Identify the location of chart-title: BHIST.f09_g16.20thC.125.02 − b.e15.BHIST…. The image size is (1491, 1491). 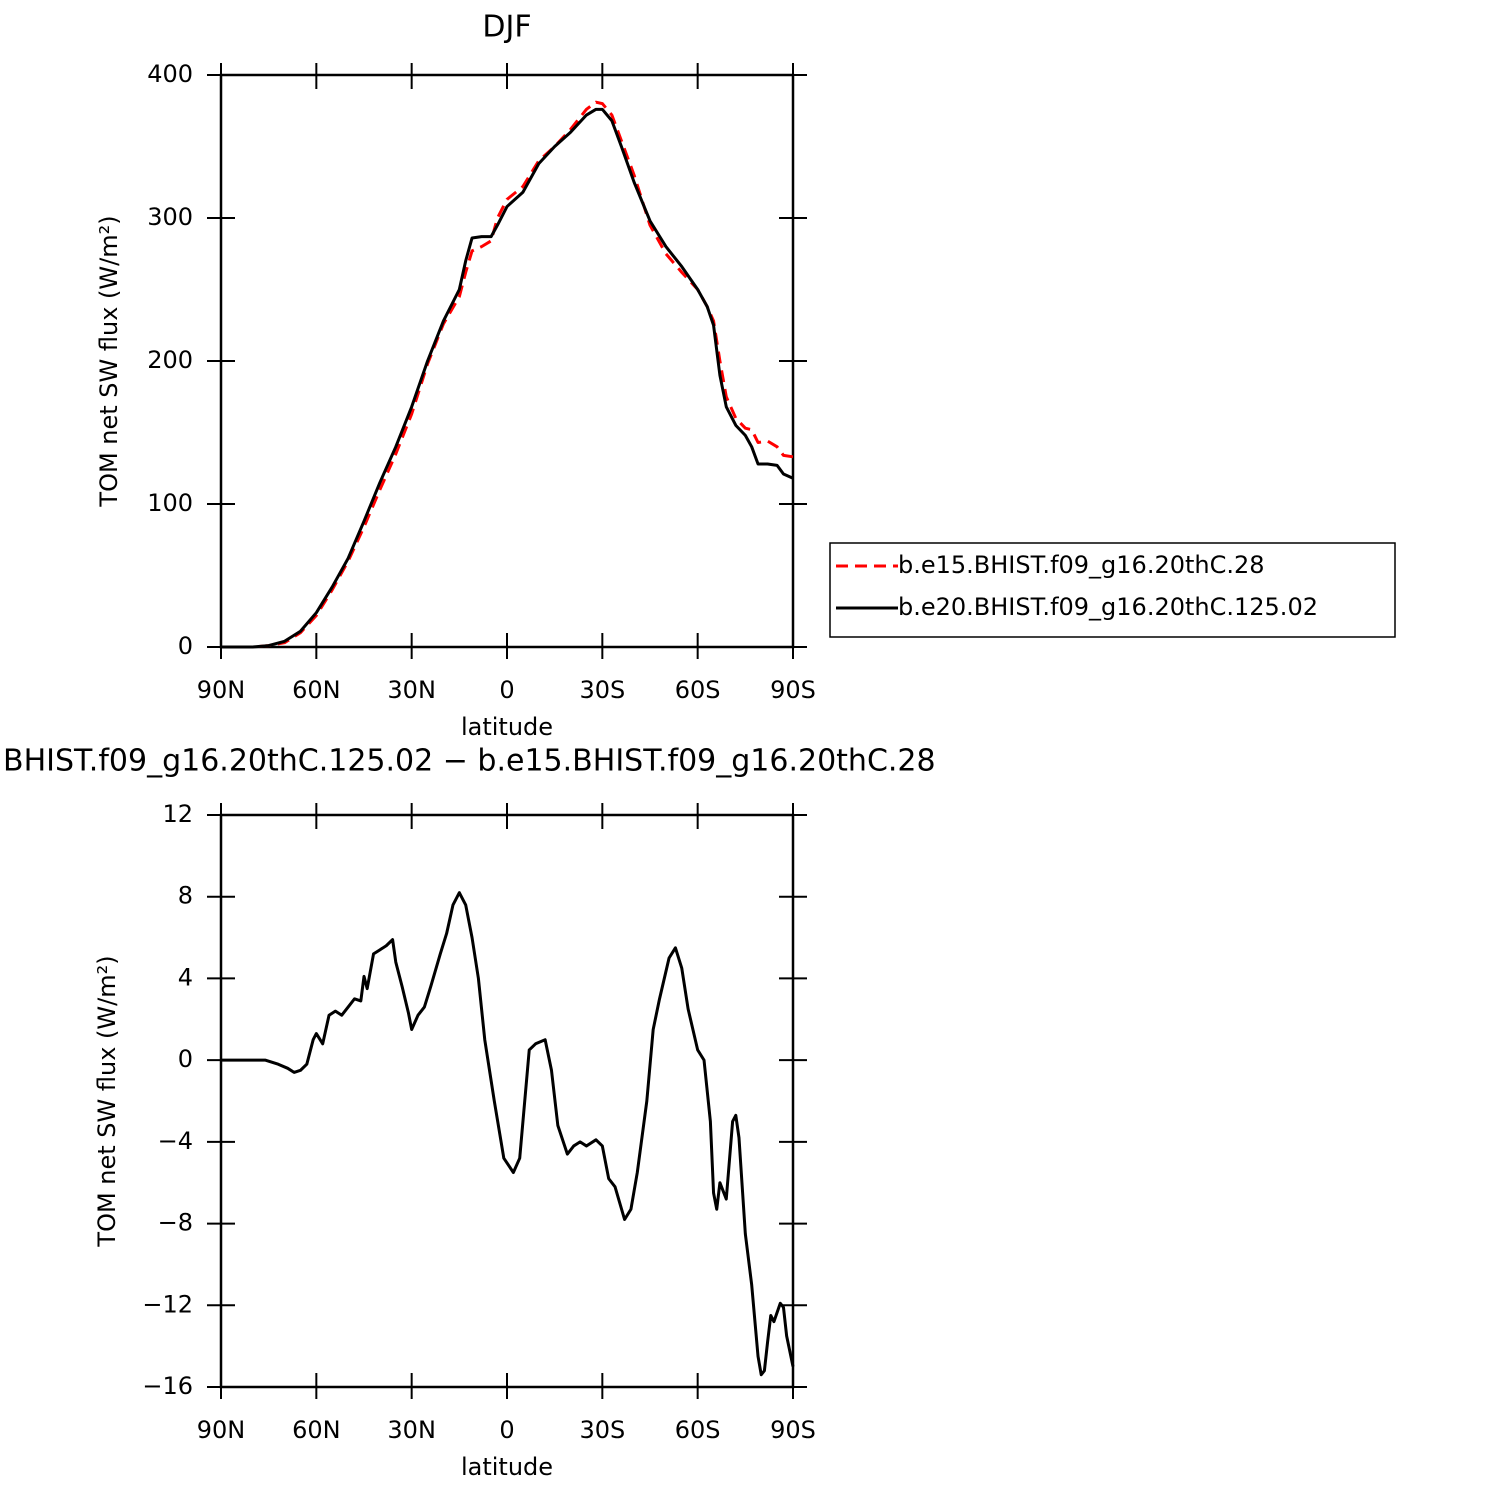
(469, 761).